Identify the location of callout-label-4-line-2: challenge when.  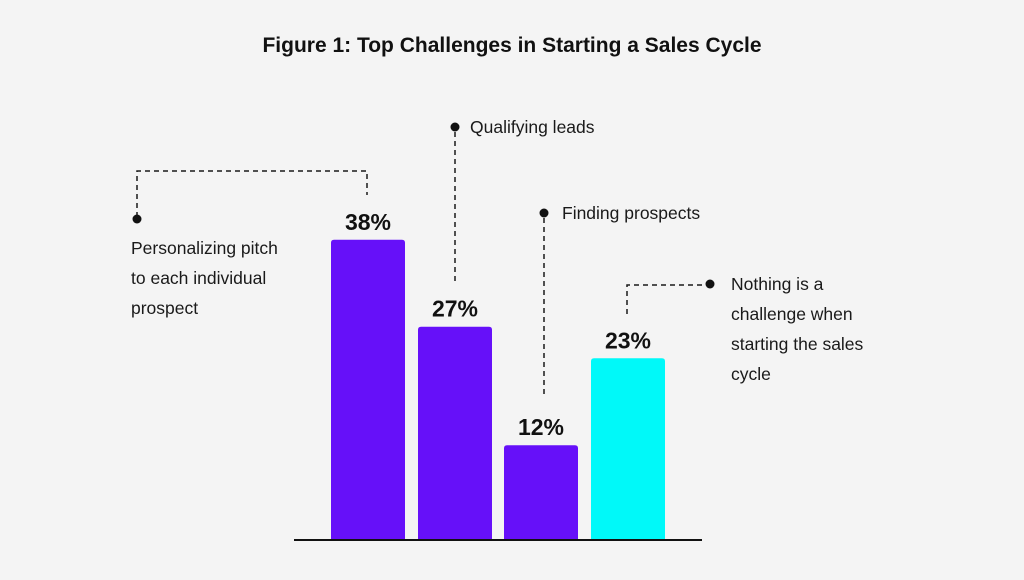
(792, 314).